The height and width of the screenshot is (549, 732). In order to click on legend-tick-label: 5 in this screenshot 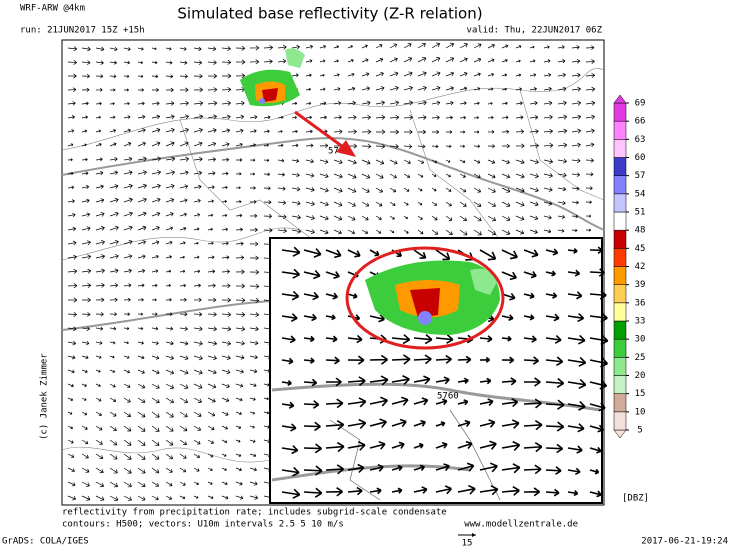, I will do `click(639, 431)`.